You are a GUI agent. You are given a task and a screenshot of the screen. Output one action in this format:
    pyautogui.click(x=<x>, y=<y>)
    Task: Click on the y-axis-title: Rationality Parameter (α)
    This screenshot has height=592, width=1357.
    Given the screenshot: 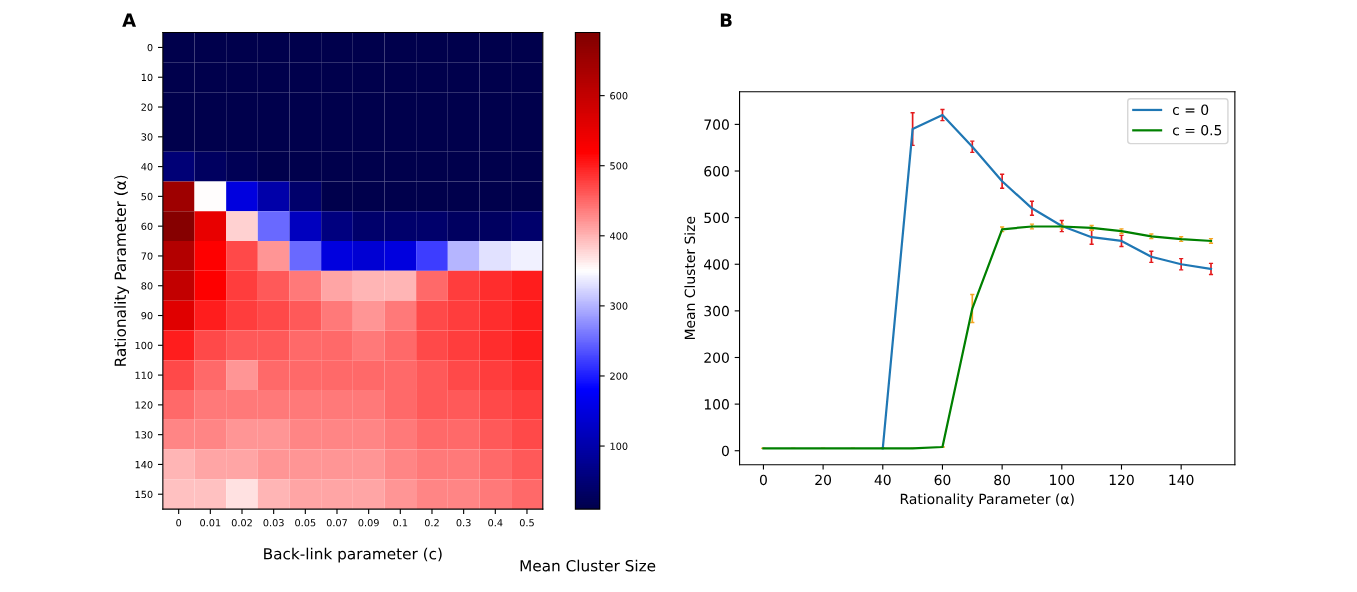 What is the action you would take?
    pyautogui.click(x=121, y=270)
    